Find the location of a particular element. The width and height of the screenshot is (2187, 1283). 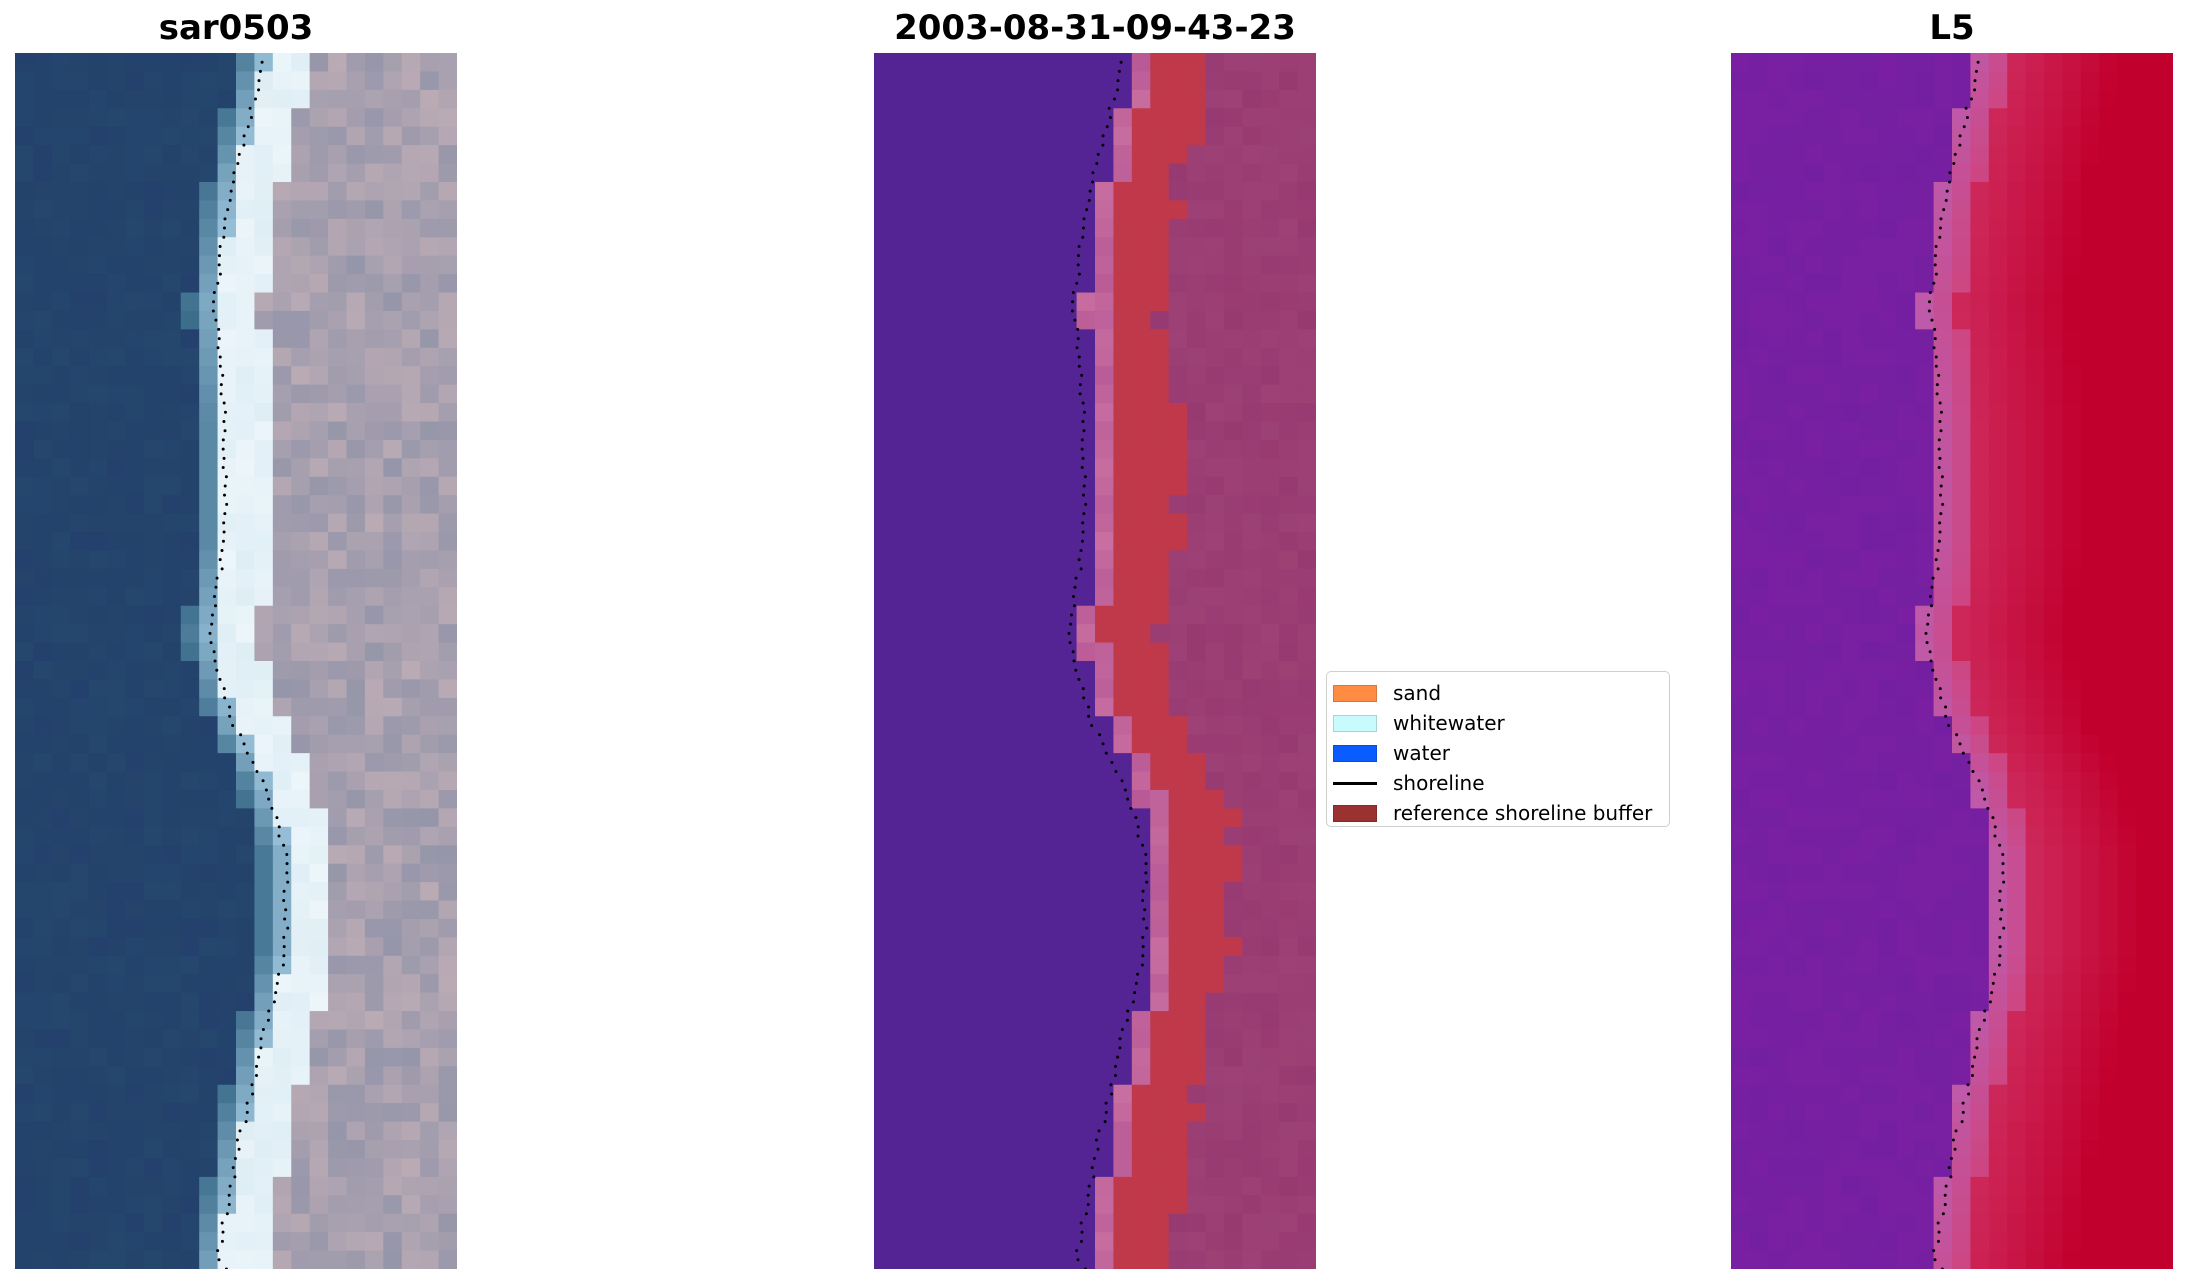

legend-item-water: water is located at coordinates (1391, 753).